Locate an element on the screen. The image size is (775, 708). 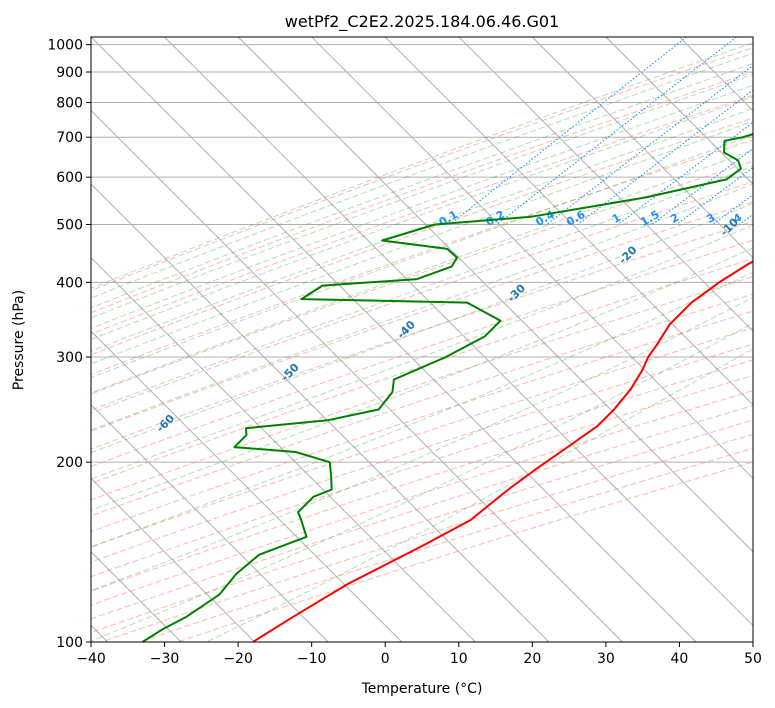
mixing-ratio-label: 0.4 is located at coordinates (545, 218).